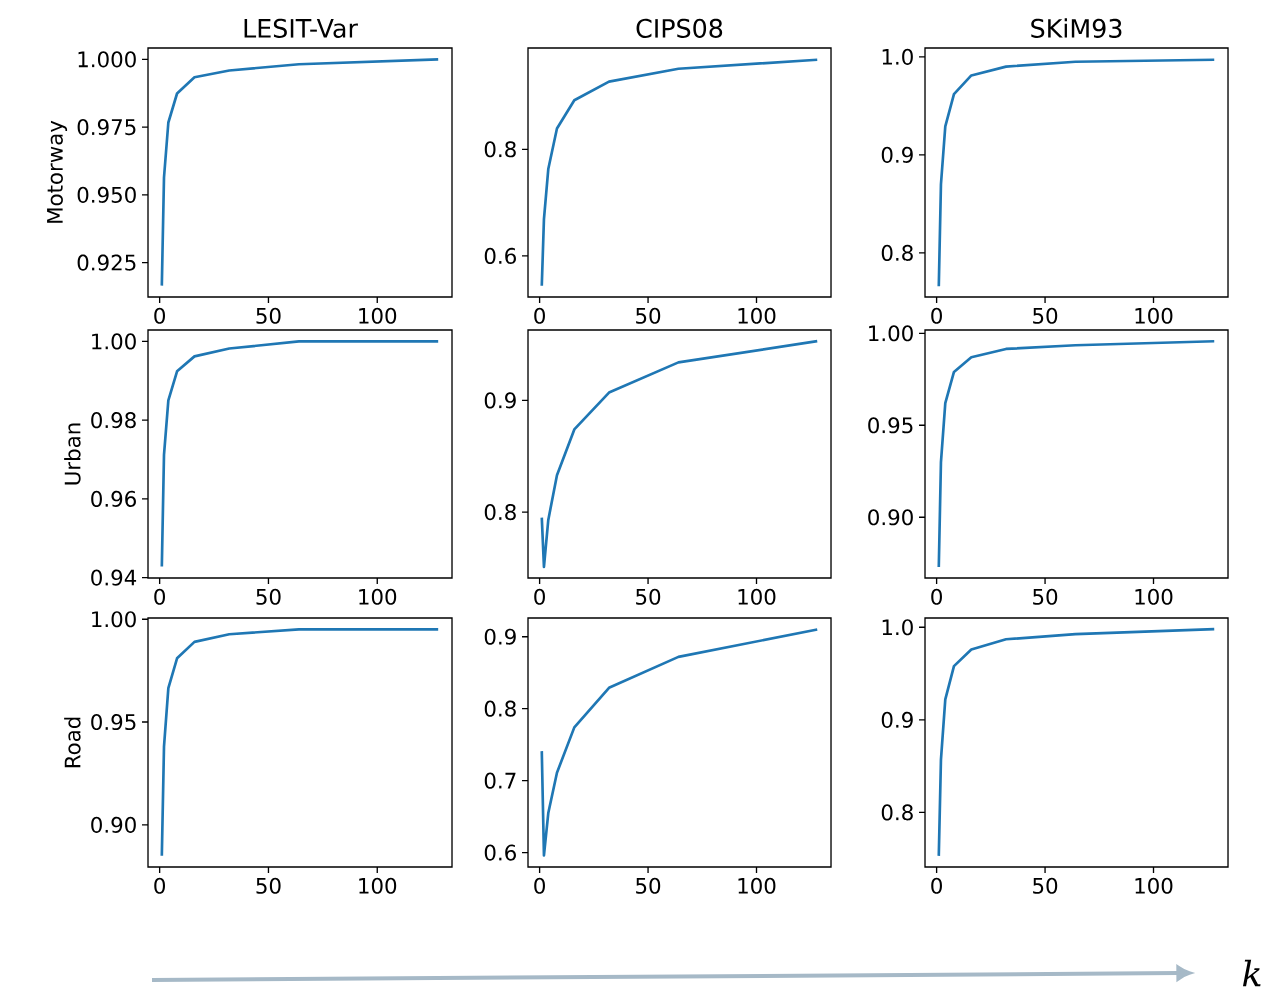 This screenshot has width=1263, height=993. What do you see at coordinates (1076, 28) in the screenshot?
I see `chart-title: SKiM93` at bounding box center [1076, 28].